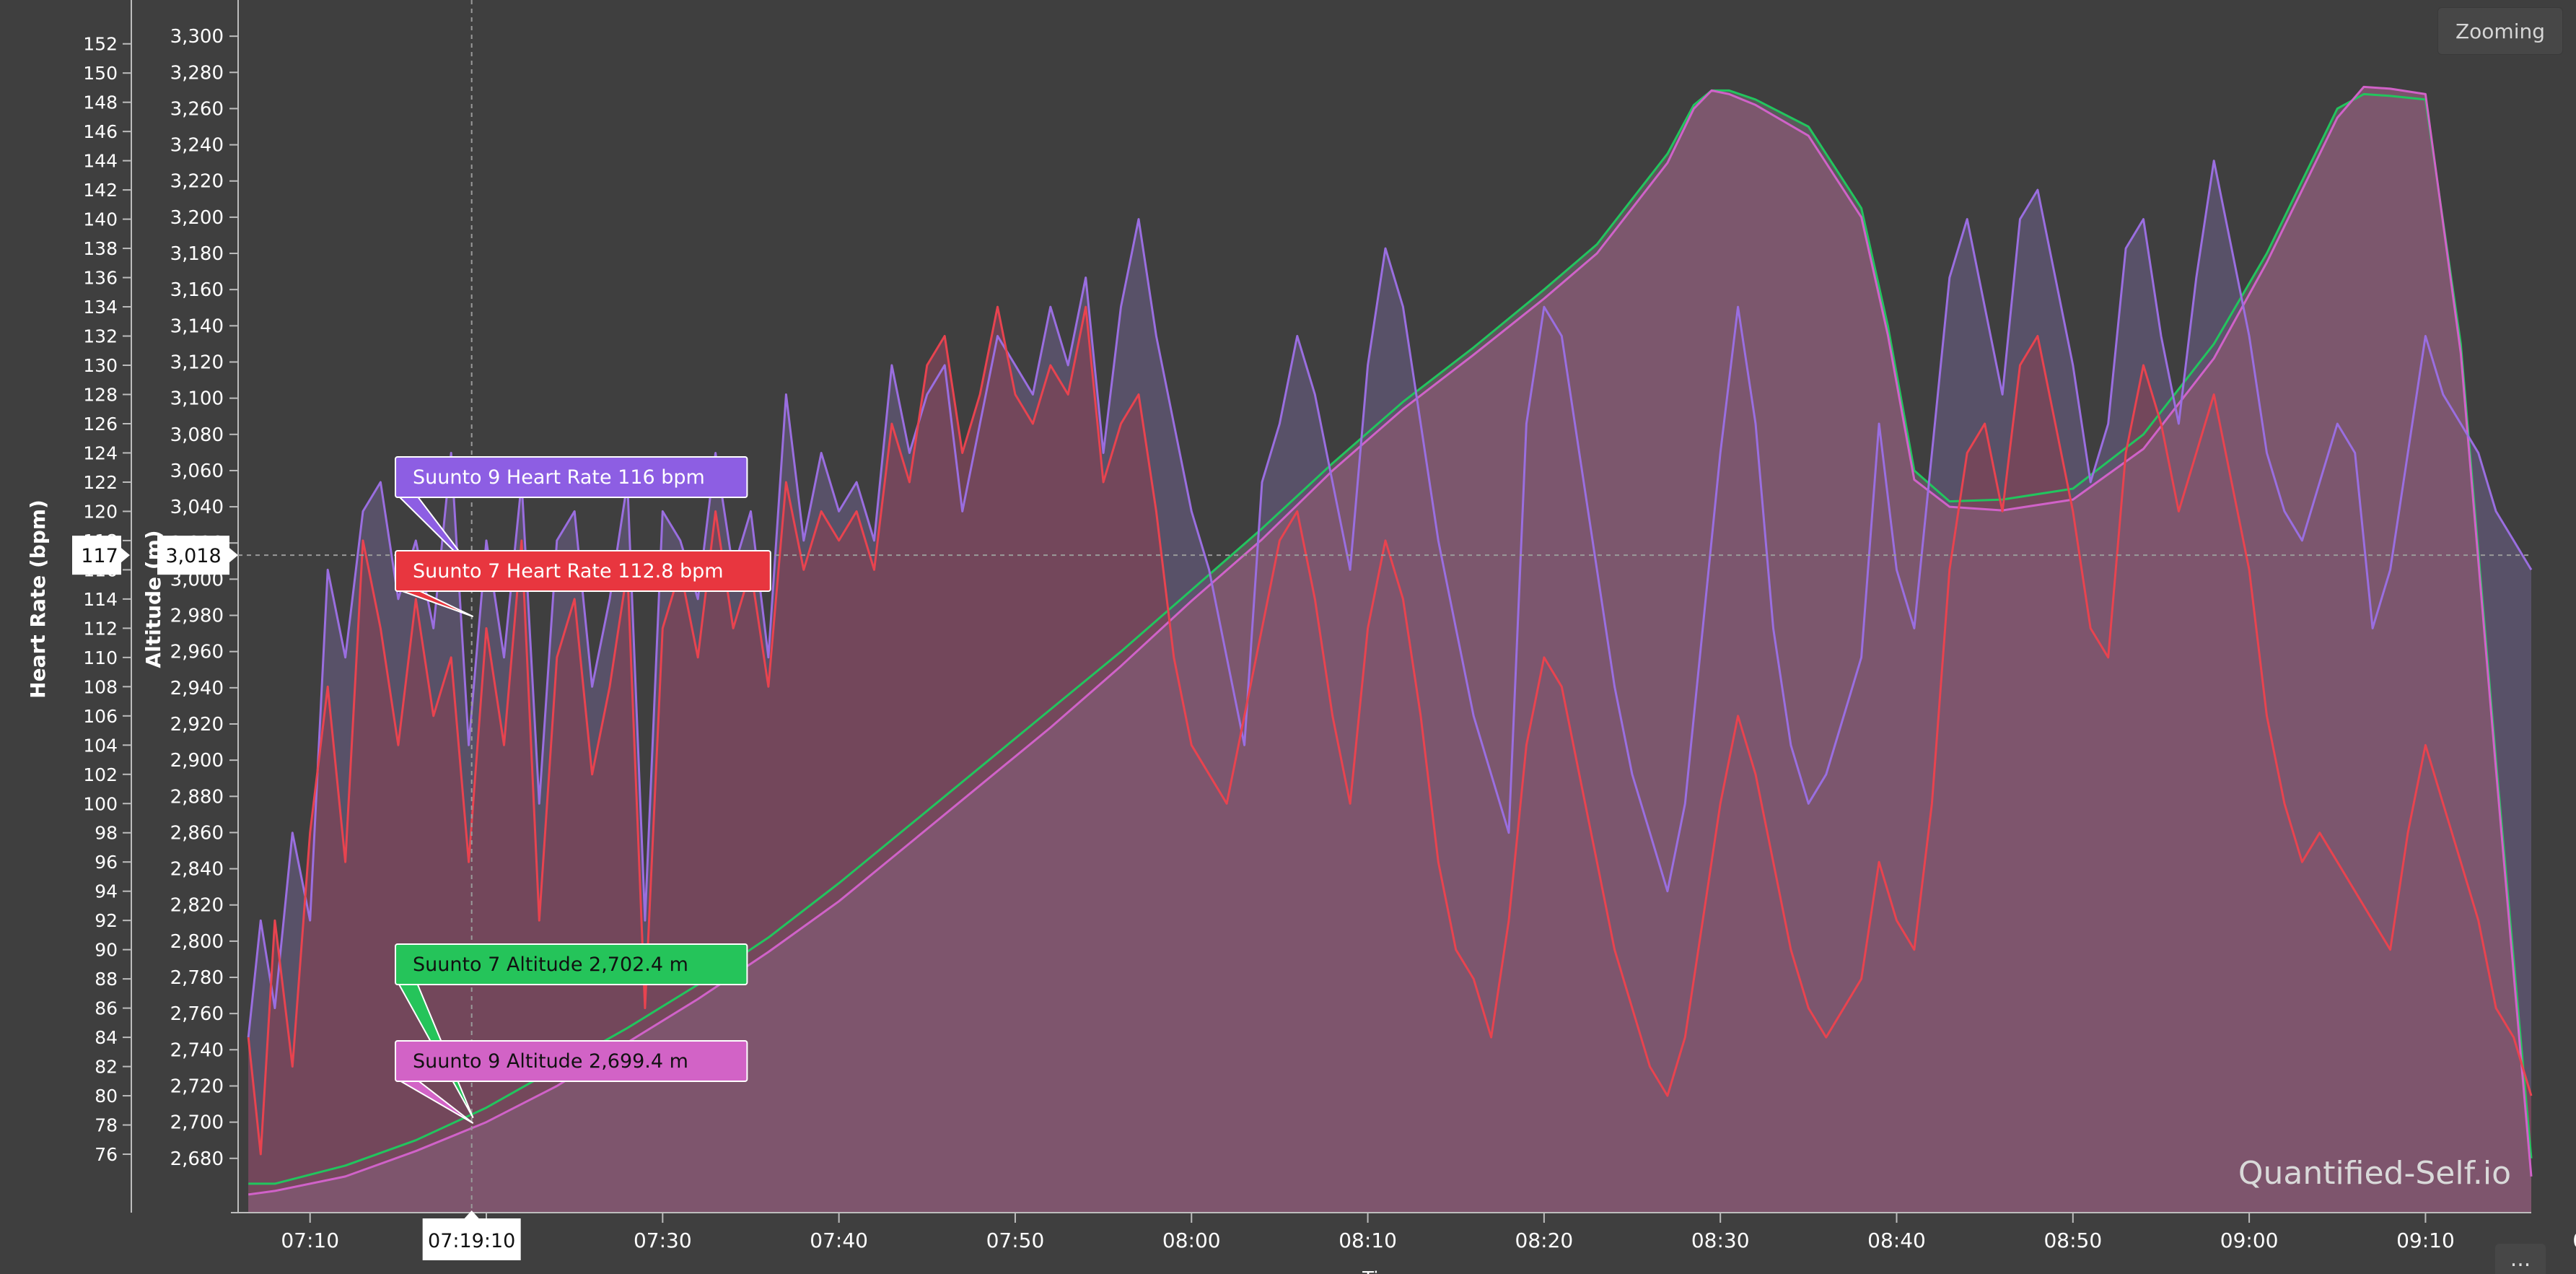  I want to click on altitude-tick-label: 3,140, so click(197, 326).